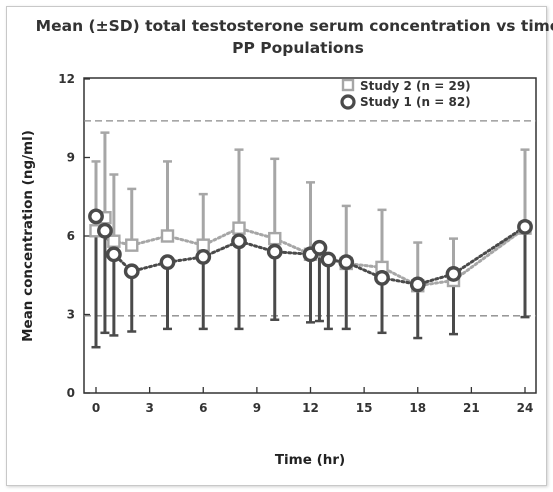 The width and height of the screenshot is (553, 492). Describe the element at coordinates (149, 408) in the screenshot. I see `x-tick-label: 3` at that location.